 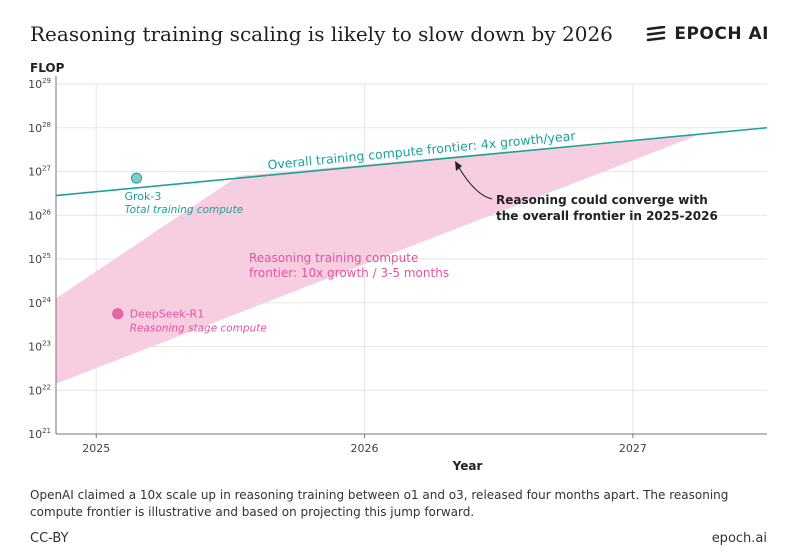 I want to click on annotation-arrow, so click(x=475, y=182).